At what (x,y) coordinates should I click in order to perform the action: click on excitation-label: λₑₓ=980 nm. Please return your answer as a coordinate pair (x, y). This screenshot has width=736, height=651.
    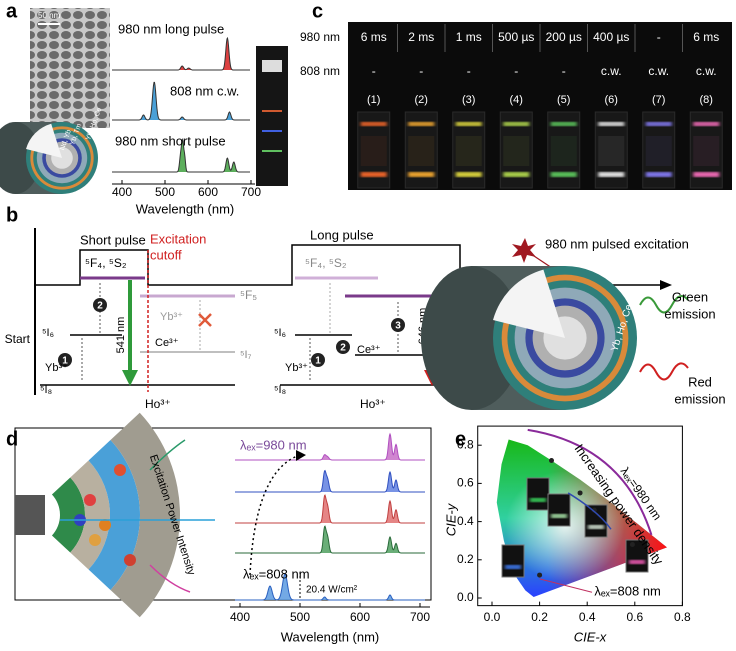
    Looking at the image, I should click on (273, 444).